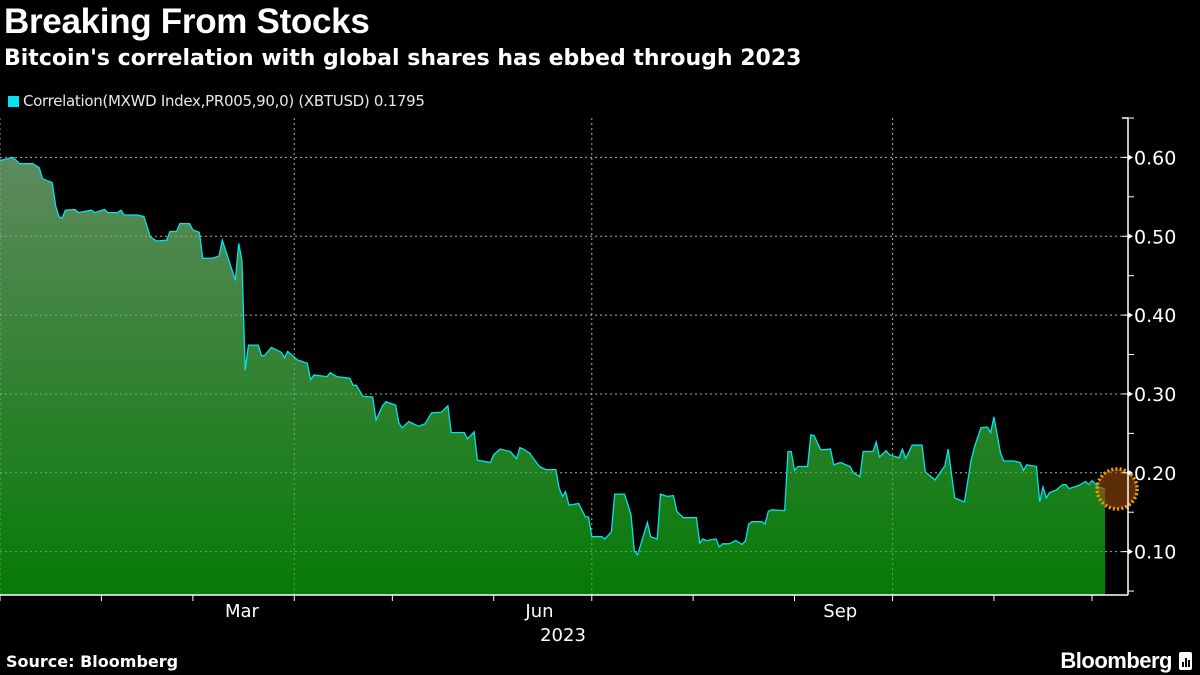 The width and height of the screenshot is (1200, 675). I want to click on y-tick-label: 0.50, so click(1155, 237).